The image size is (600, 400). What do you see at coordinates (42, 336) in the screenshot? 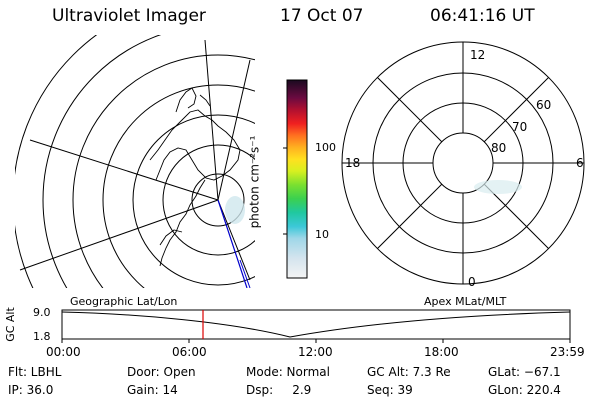
I see `timeline-y-tick-low: 1.8` at bounding box center [42, 336].